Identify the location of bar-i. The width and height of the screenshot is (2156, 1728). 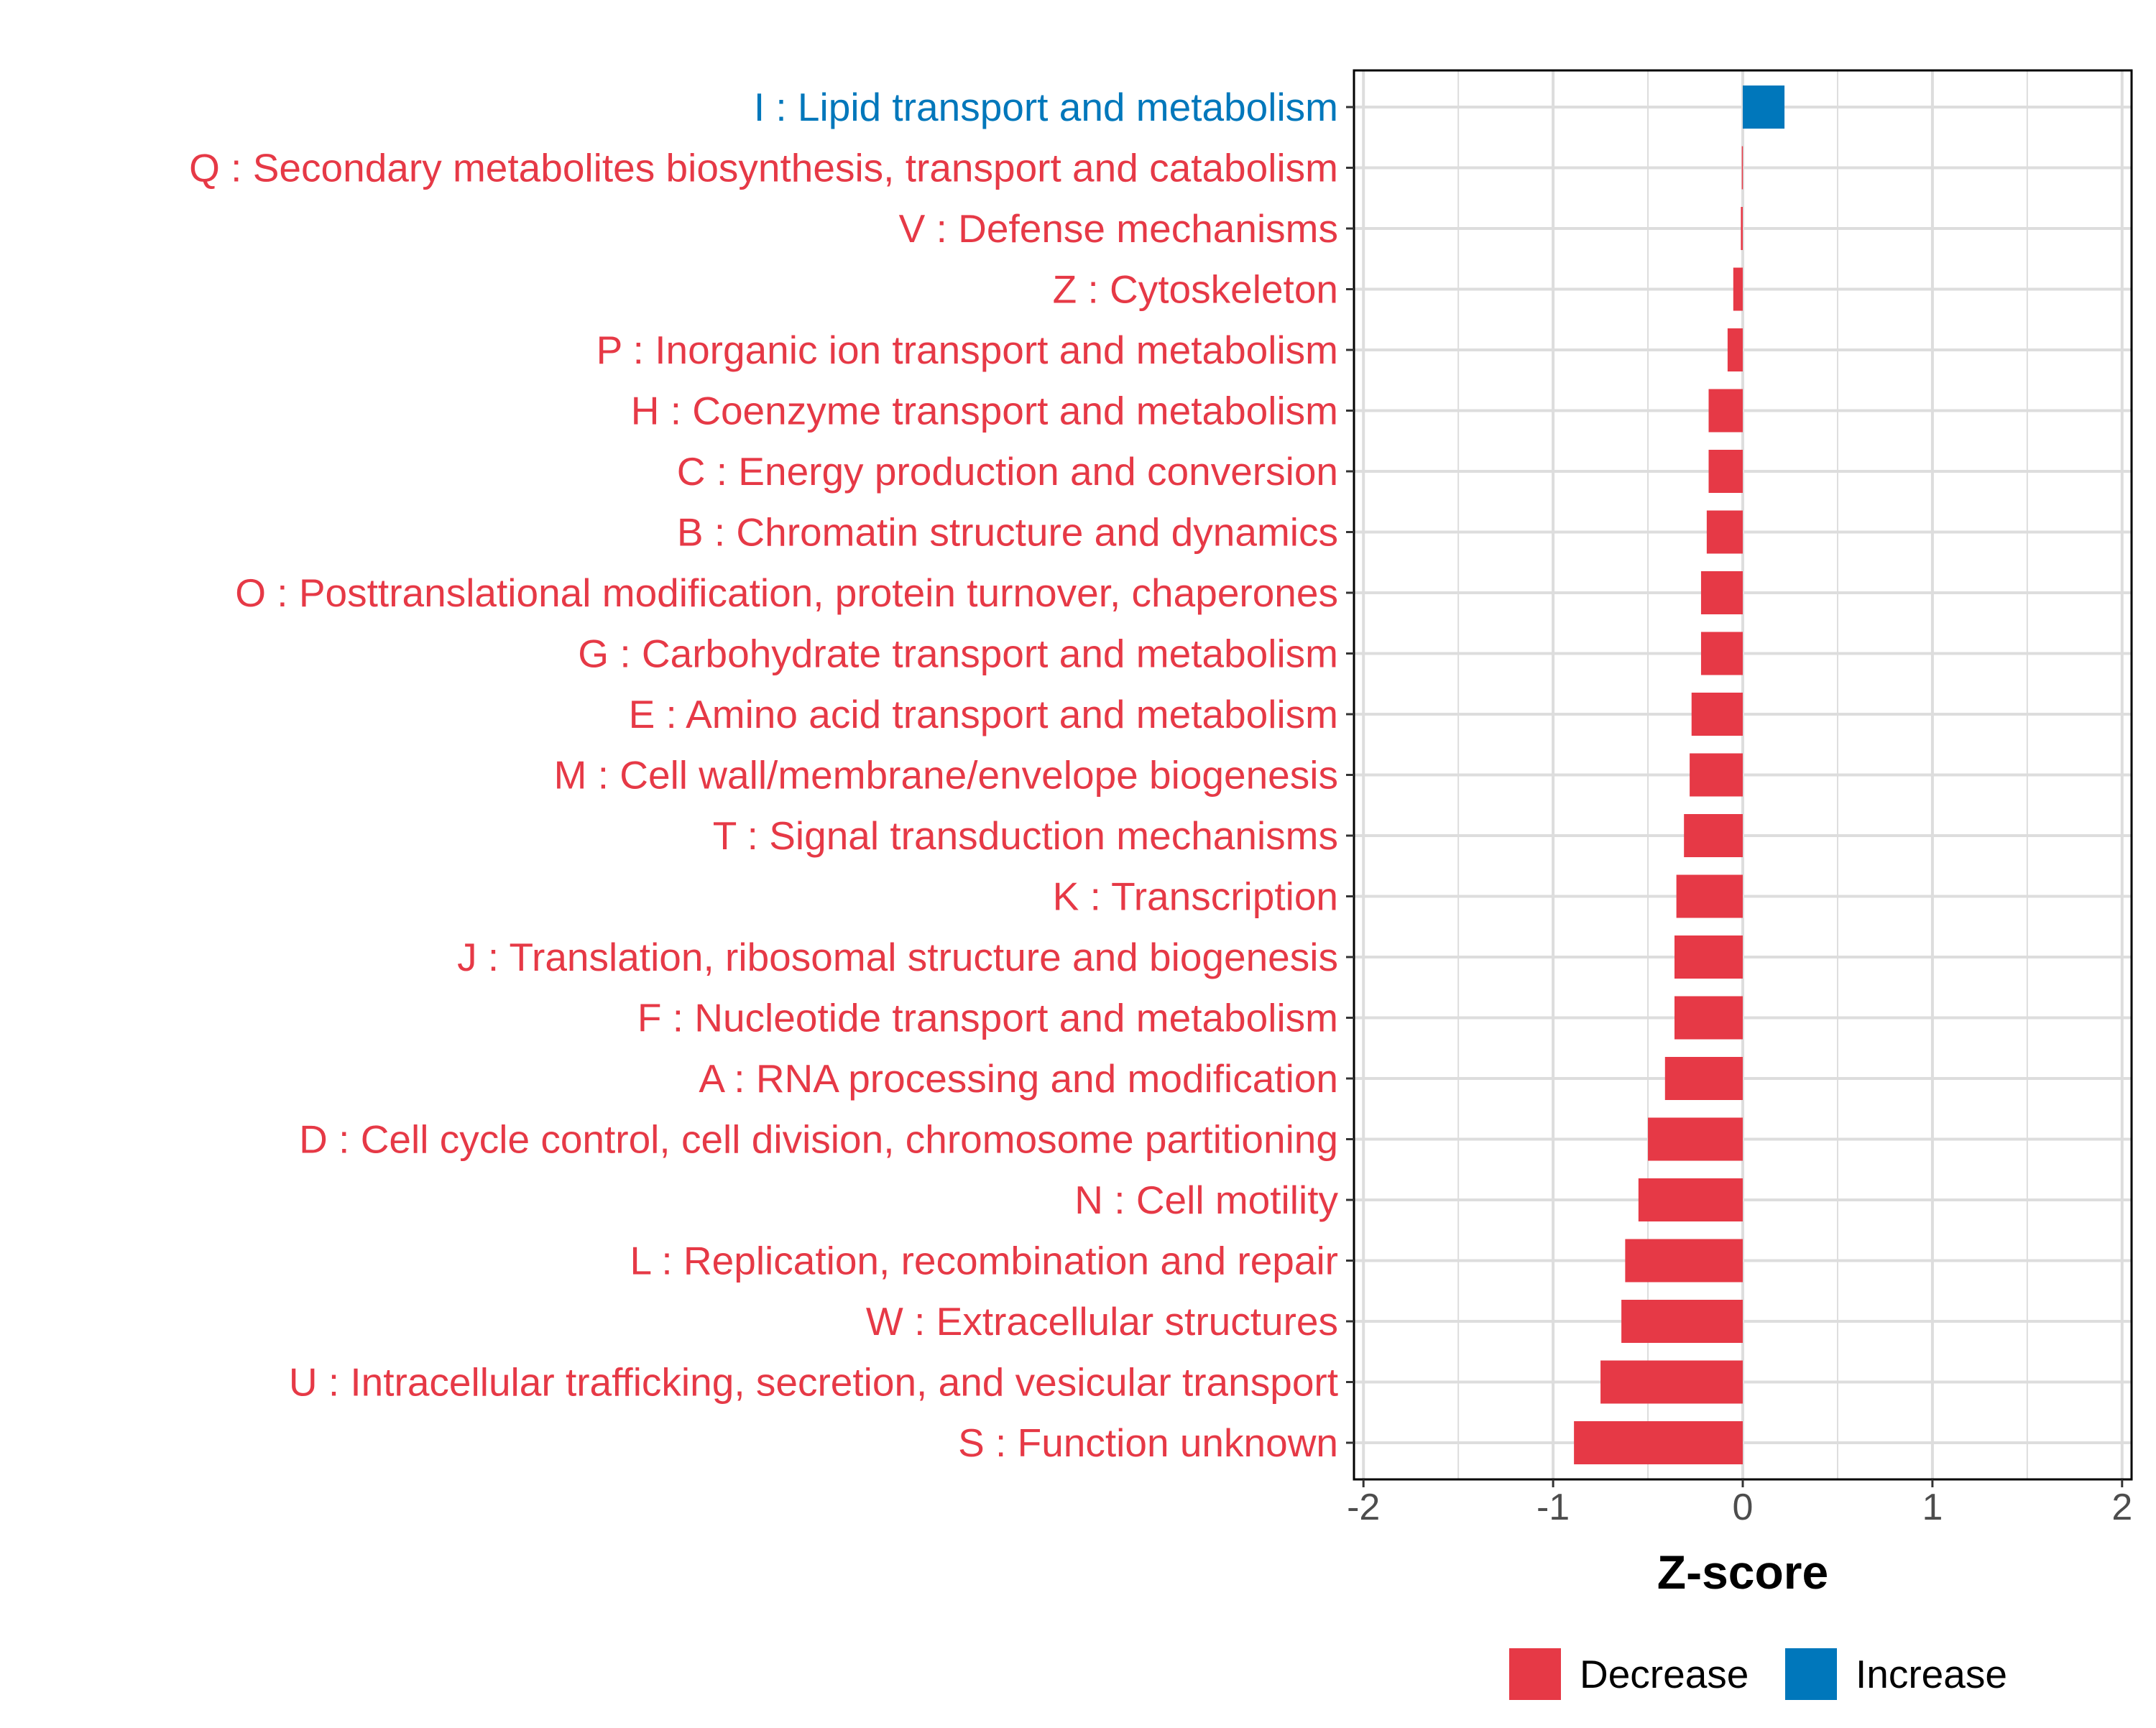
(1764, 108).